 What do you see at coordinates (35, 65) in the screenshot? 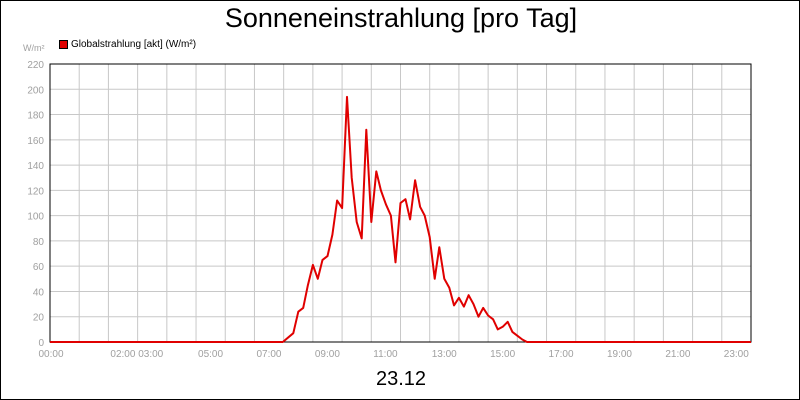
I see `y-tick-label: 220` at bounding box center [35, 65].